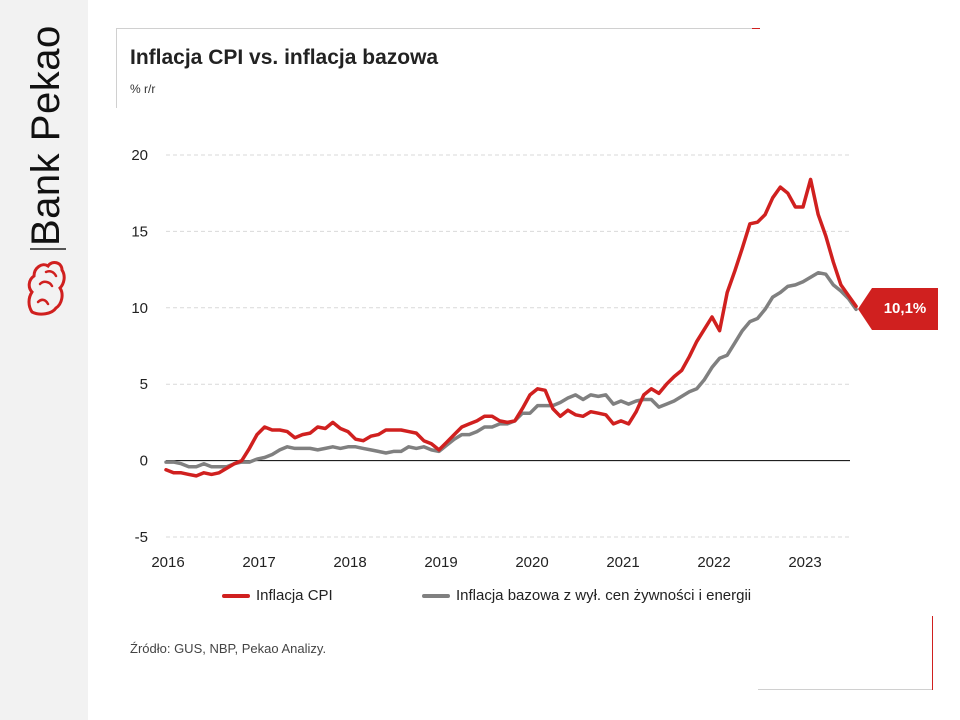 This screenshot has width=960, height=720. I want to click on frame-right-accent, so click(932, 653).